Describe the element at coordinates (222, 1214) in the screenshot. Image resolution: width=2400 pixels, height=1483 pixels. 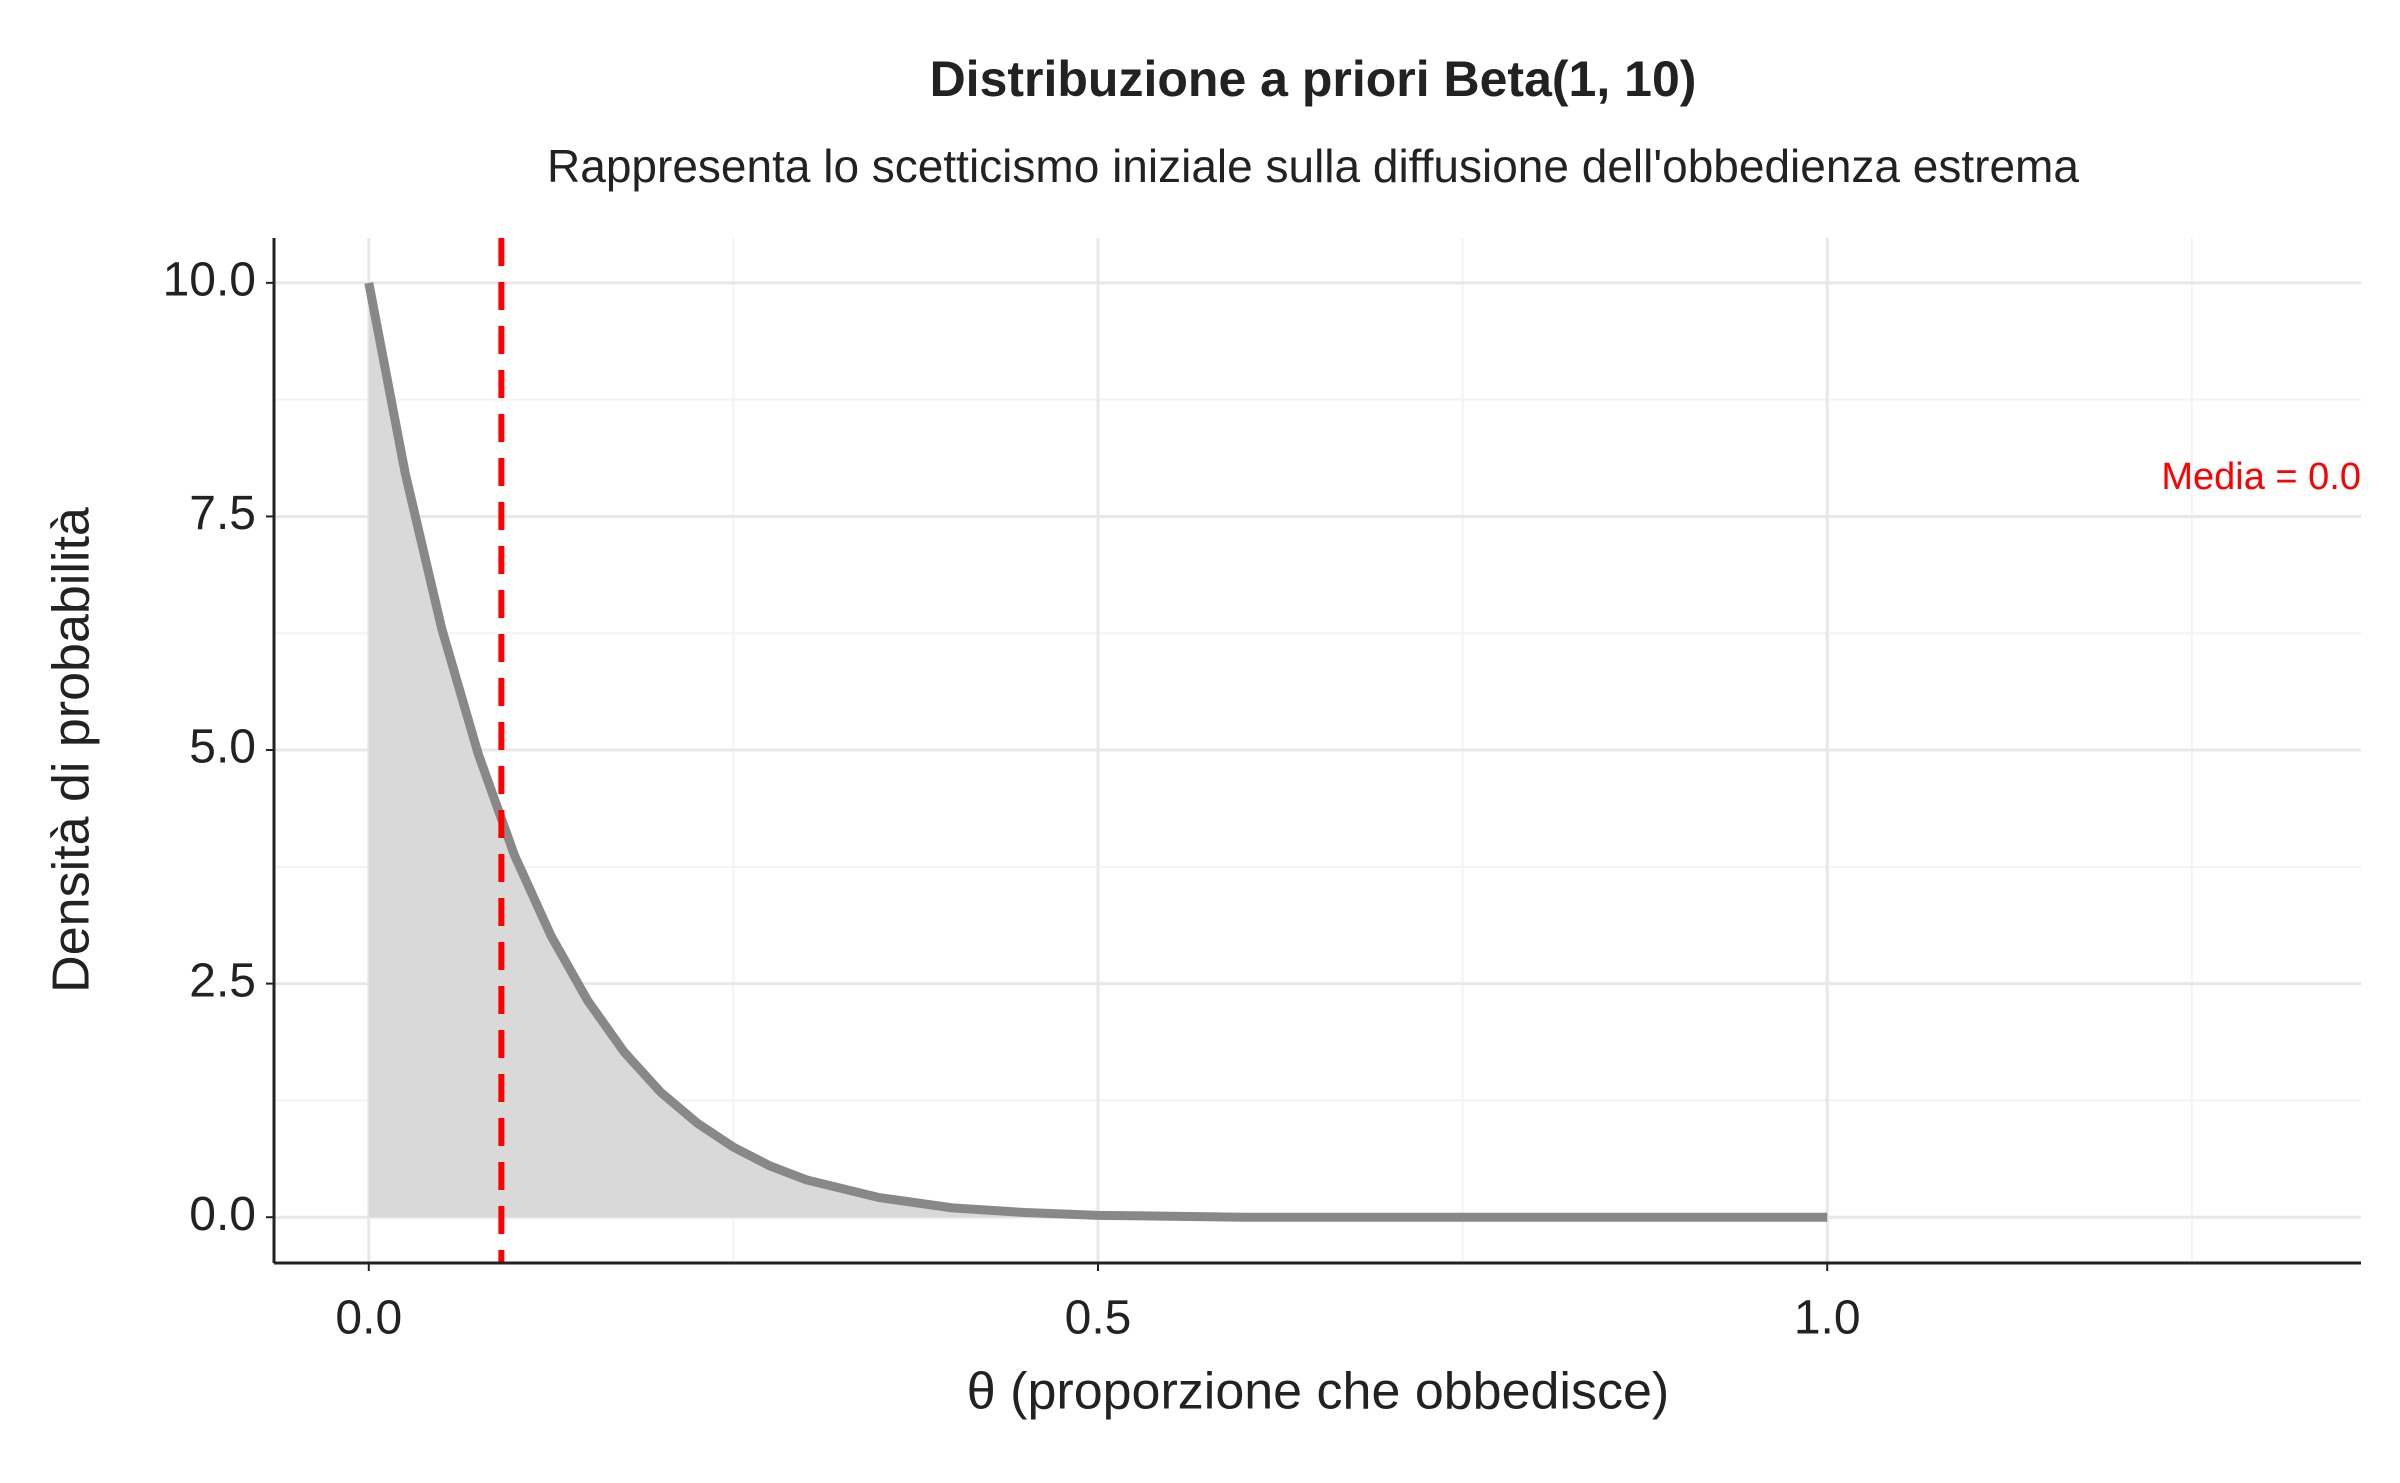
I see `y-tick-label: 0.0` at that location.